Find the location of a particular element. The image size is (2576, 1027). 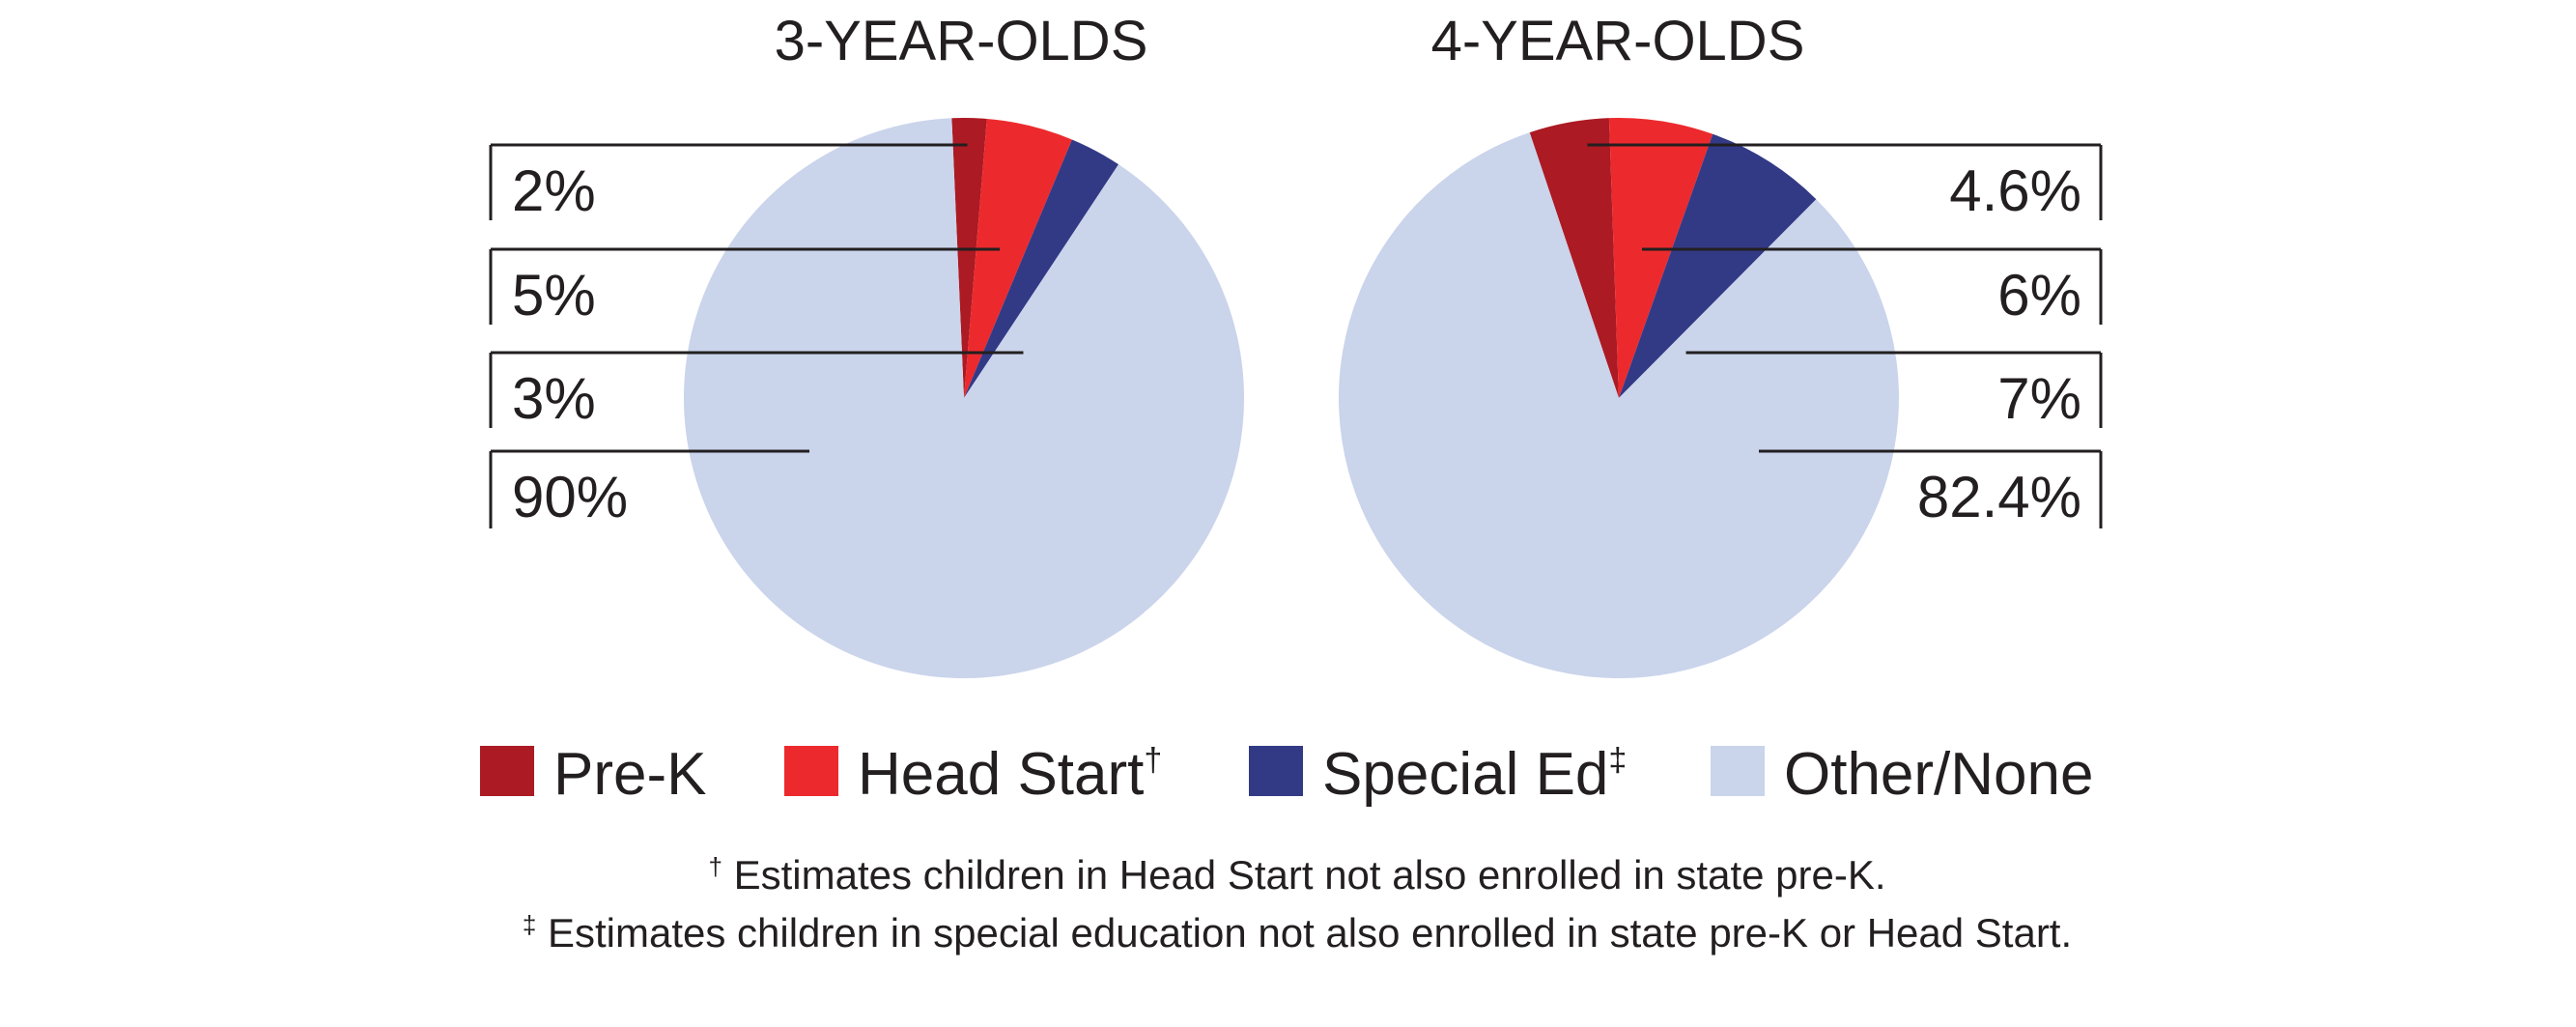

pct-label-special-ed-4-year-olds: 7% is located at coordinates (2039, 398).